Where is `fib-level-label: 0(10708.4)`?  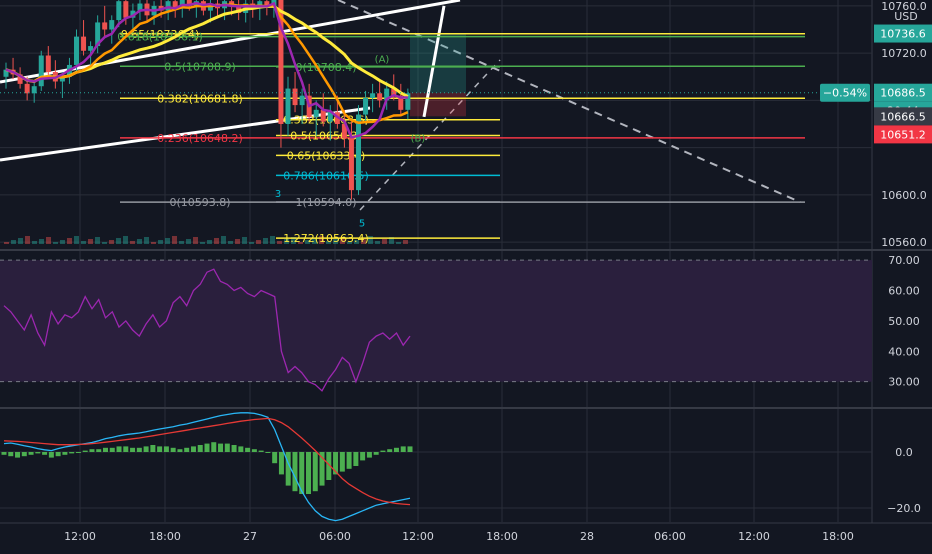
fib-level-label: 0(10708.4) is located at coordinates (325, 67).